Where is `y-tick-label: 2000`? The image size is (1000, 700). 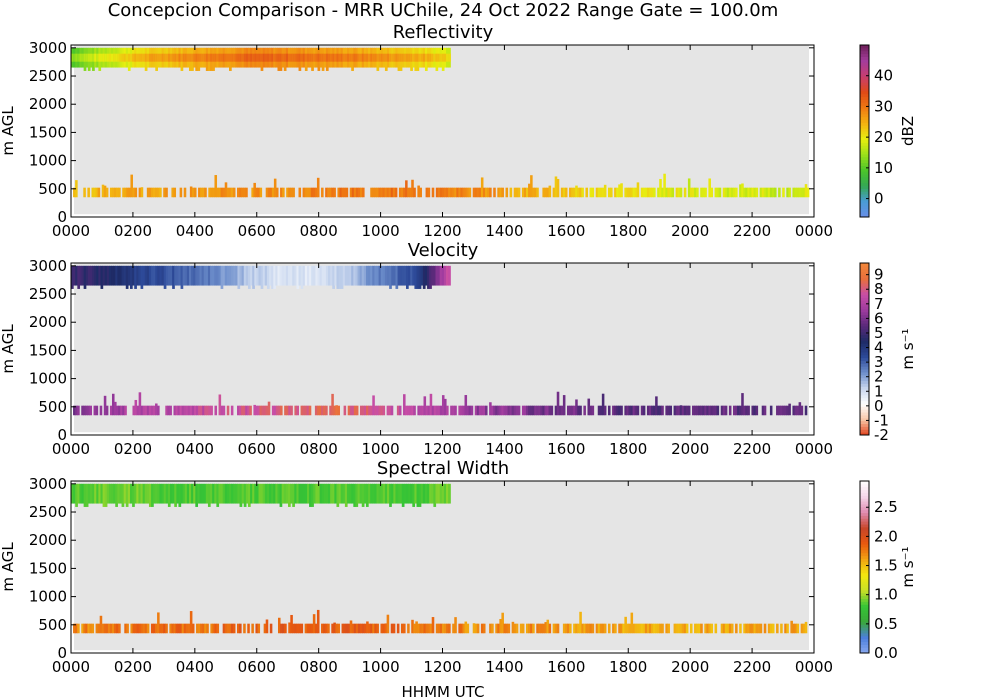
y-tick-label: 2000 is located at coordinates (48, 104).